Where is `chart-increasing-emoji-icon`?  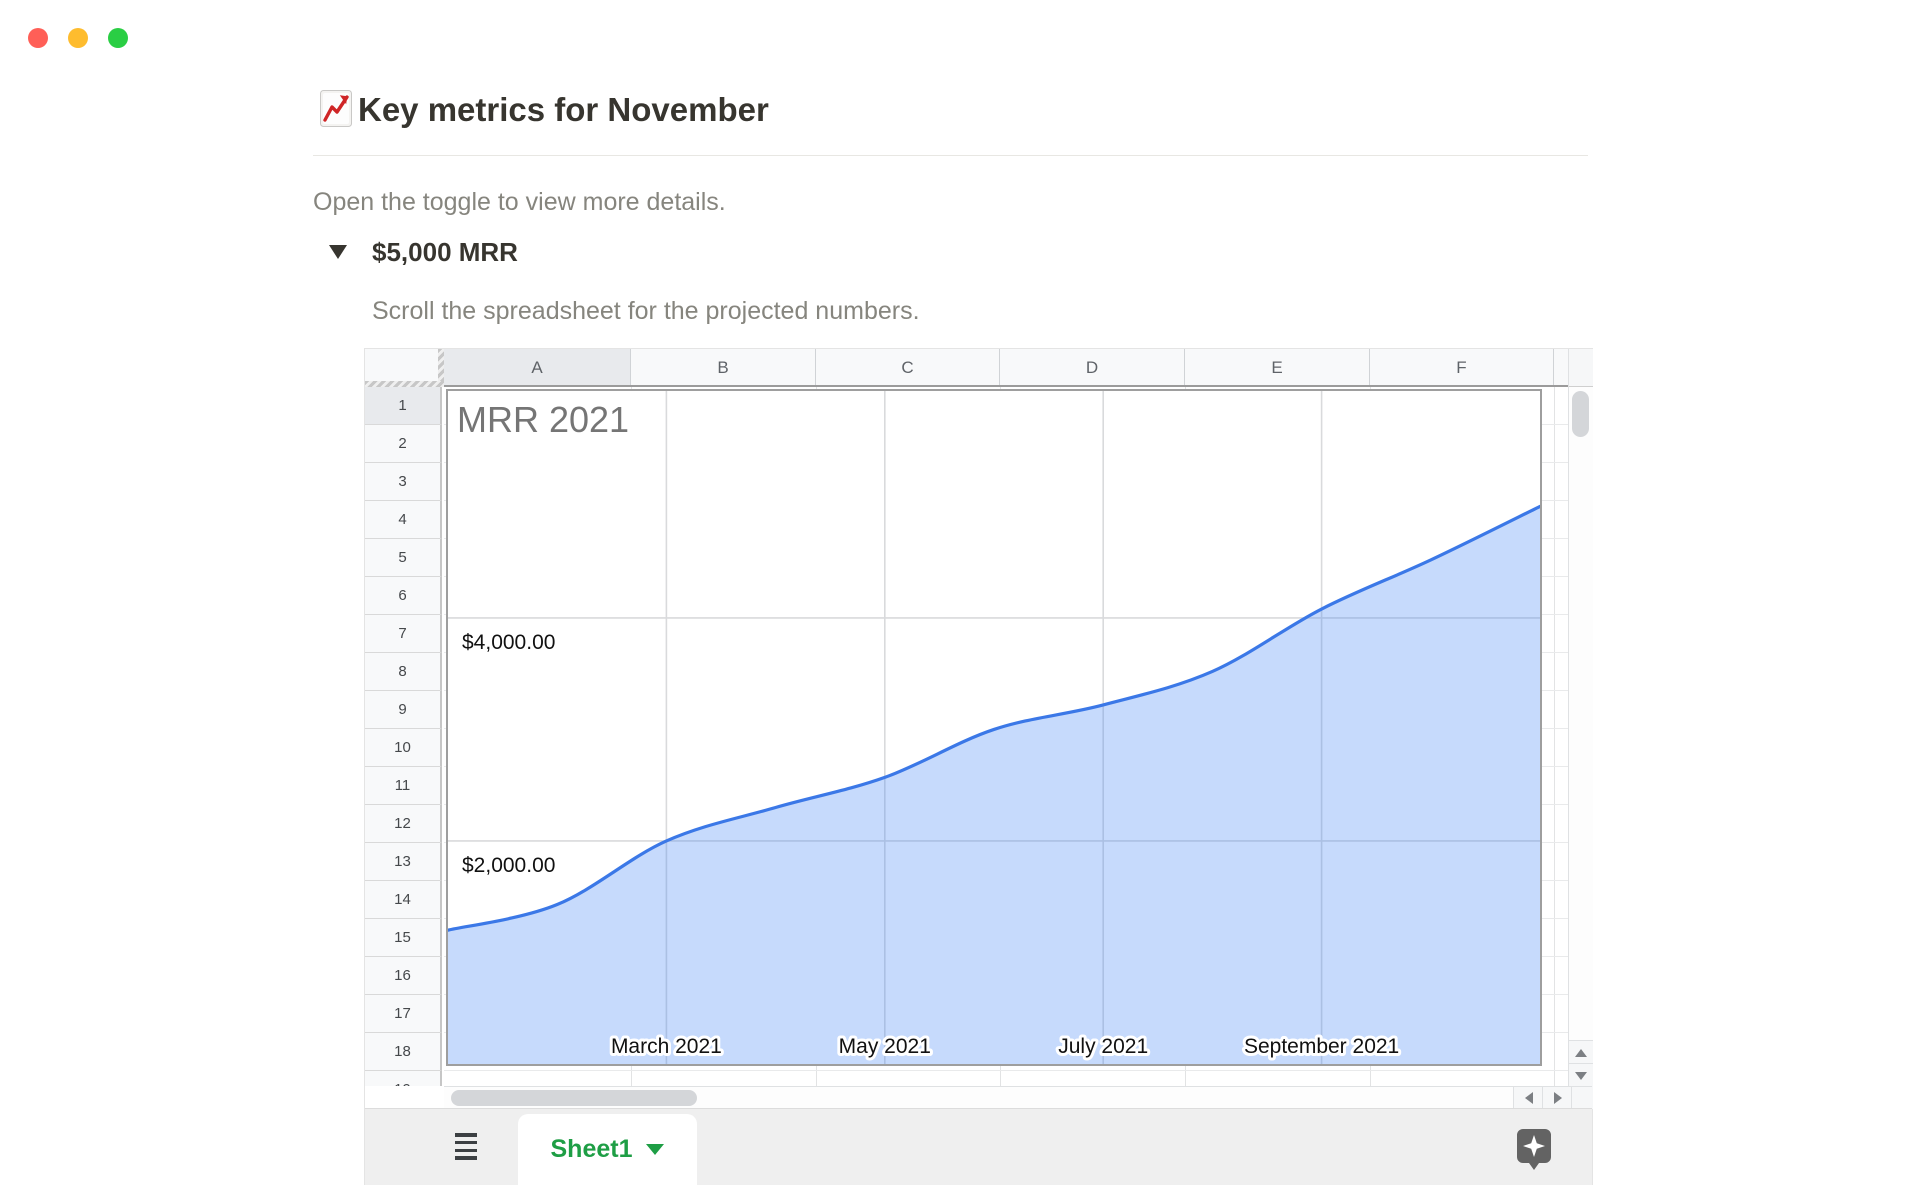 chart-increasing-emoji-icon is located at coordinates (336, 108).